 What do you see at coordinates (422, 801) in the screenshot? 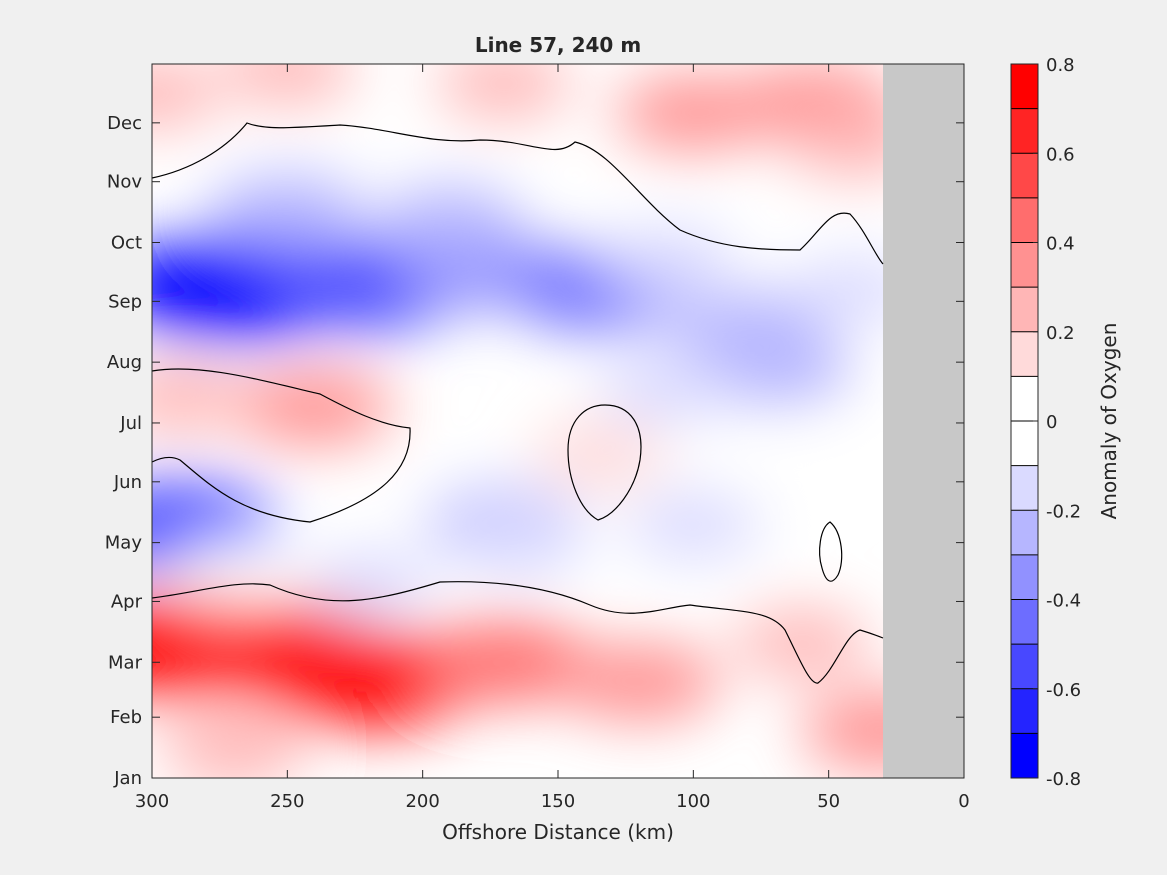
I see `x-tick-label: 200` at bounding box center [422, 801].